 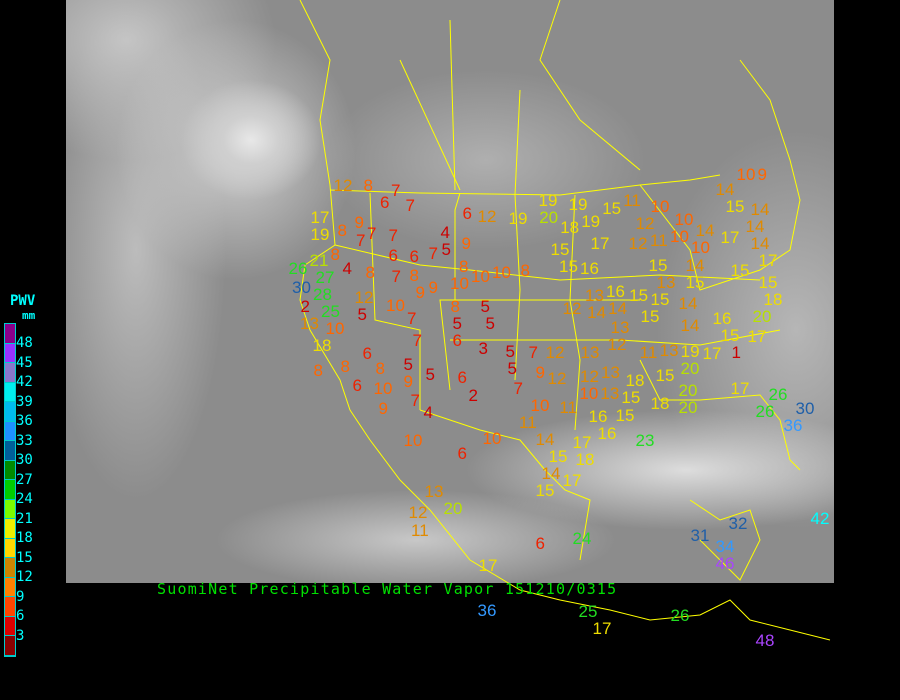 I want to click on legend-label: 3, so click(x=20, y=635).